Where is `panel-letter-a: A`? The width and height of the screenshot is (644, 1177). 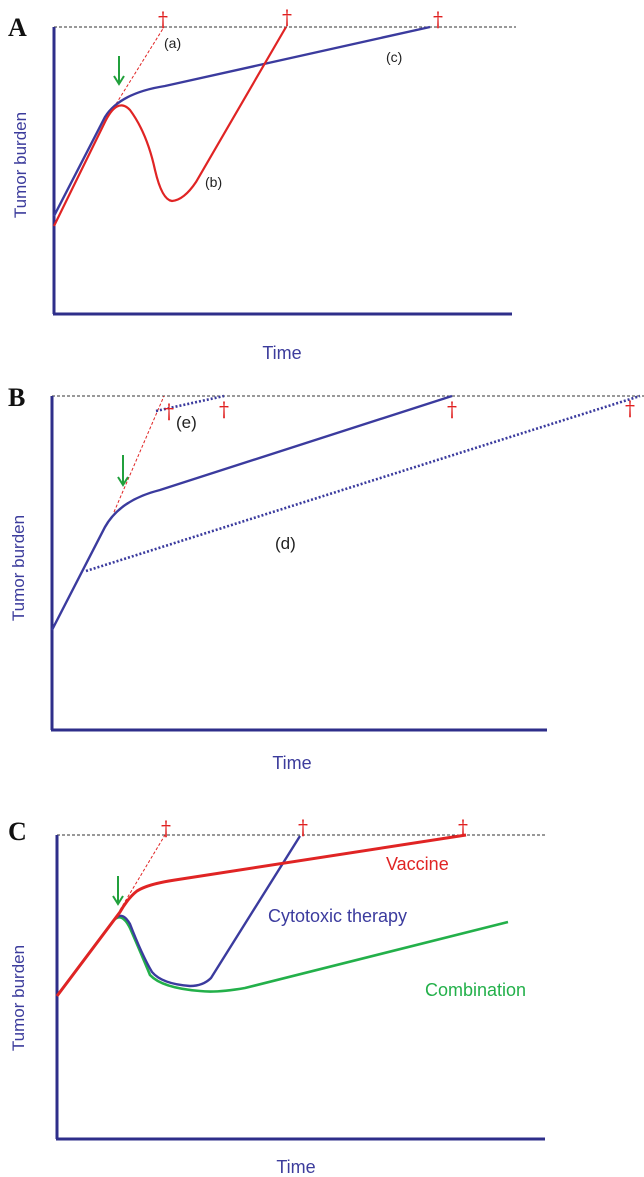
panel-letter-a: A is located at coordinates (17, 27).